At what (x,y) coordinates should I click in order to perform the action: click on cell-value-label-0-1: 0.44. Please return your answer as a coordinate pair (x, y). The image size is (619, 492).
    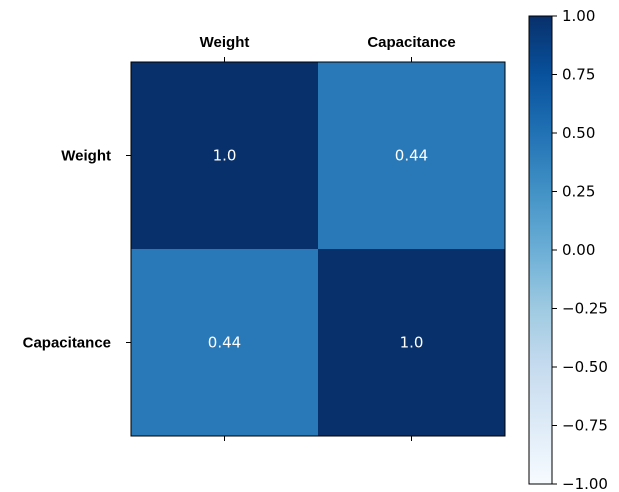
    Looking at the image, I should click on (411, 156).